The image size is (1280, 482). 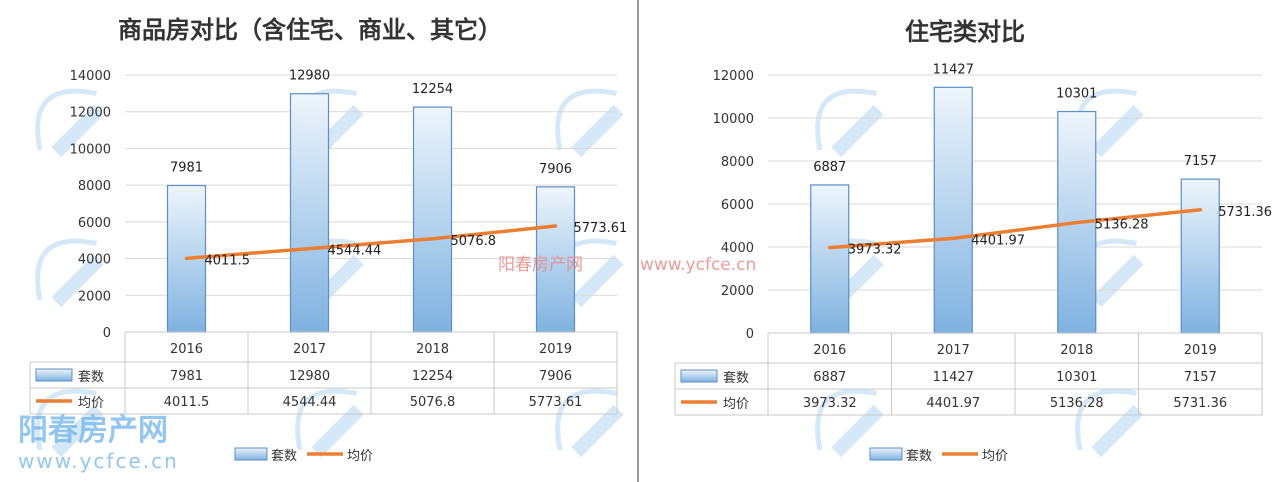 I want to click on line-data-label: 5773.61, so click(x=601, y=228).